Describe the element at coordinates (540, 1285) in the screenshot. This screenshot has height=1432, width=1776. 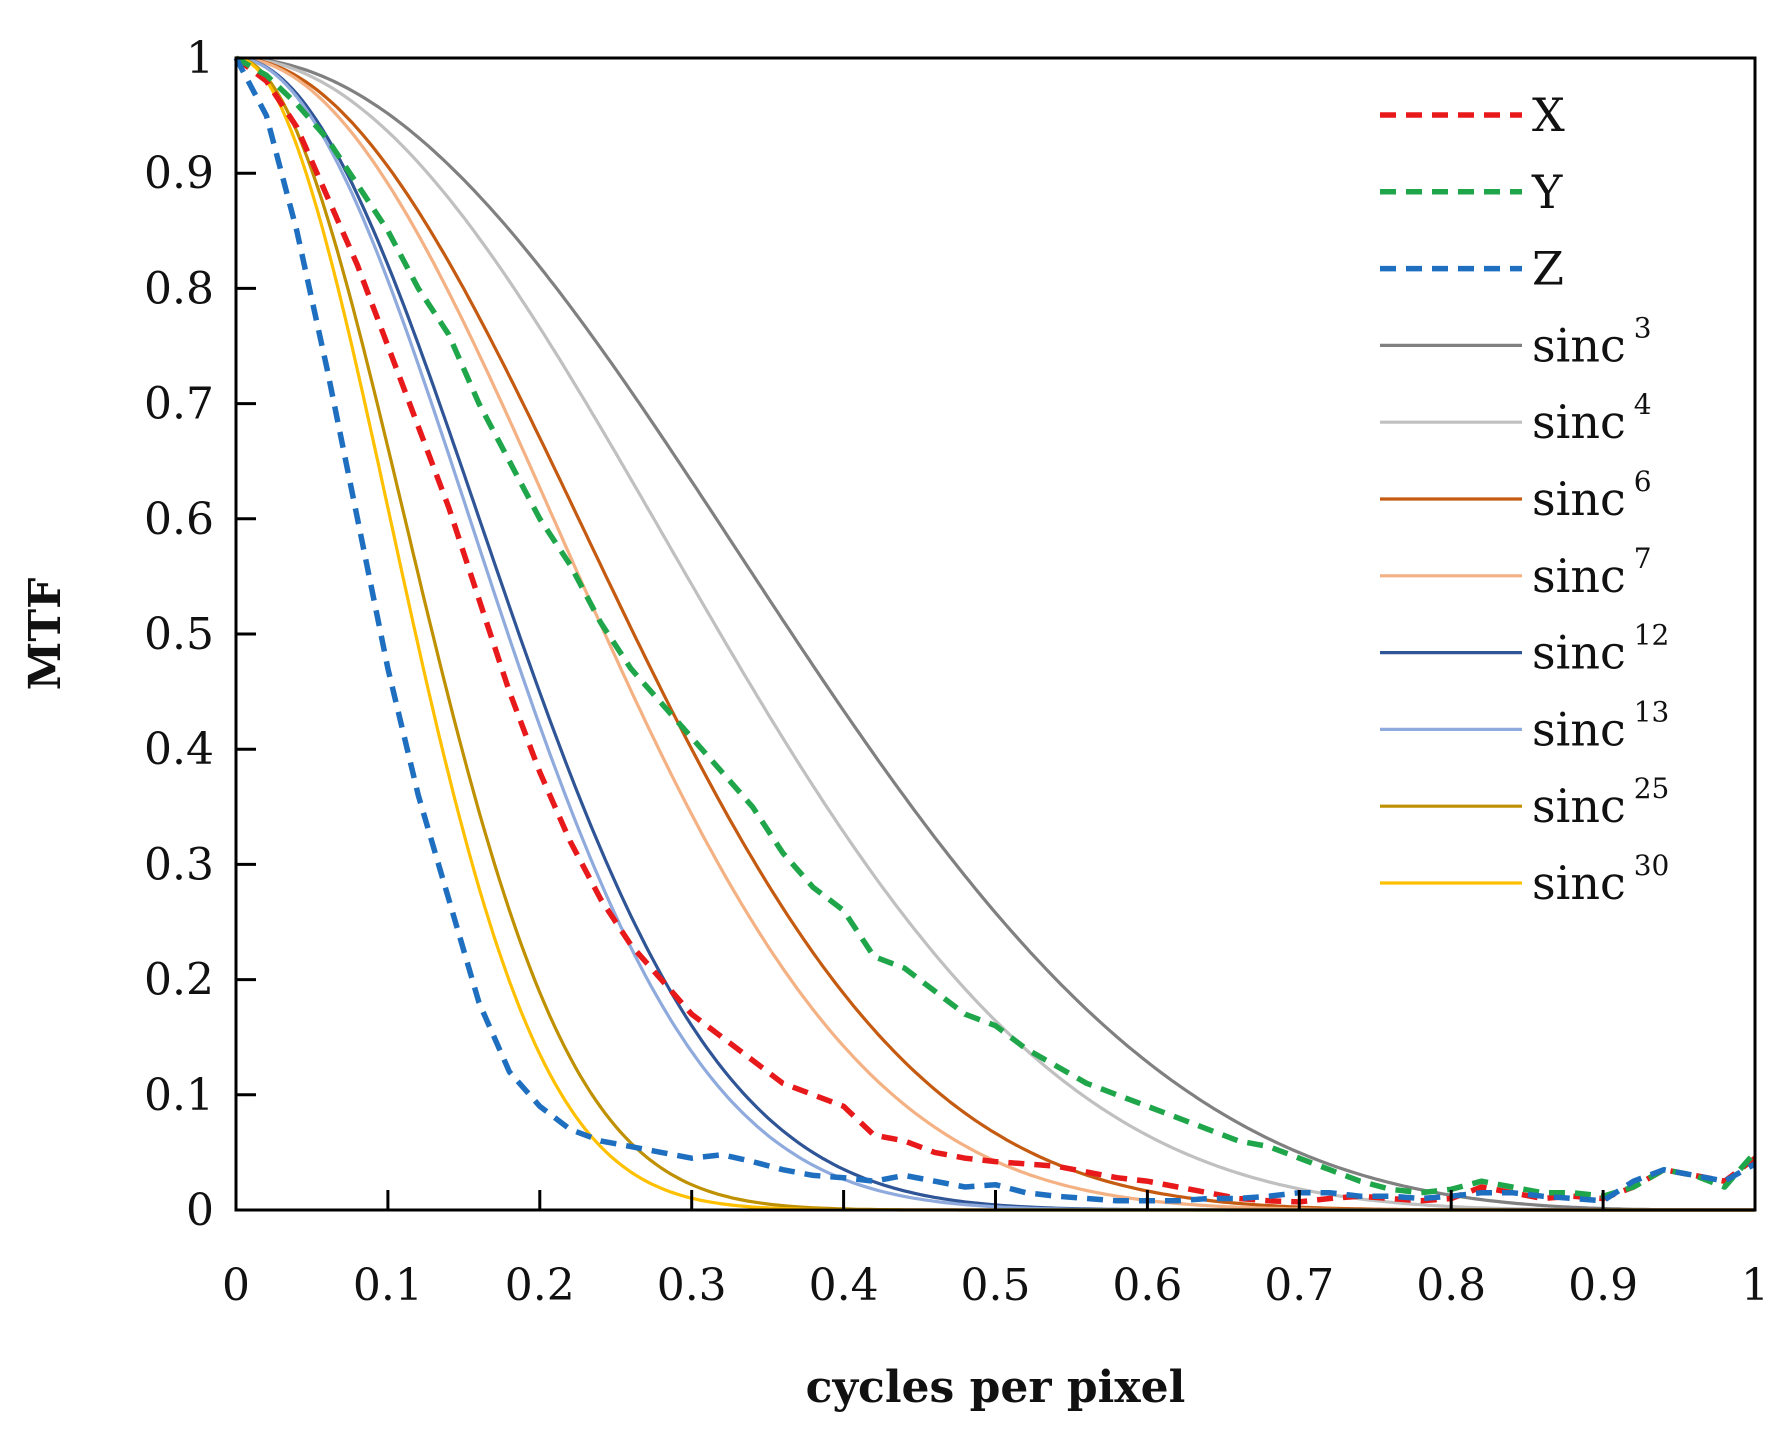
I see `x-tick-label: 0.2` at that location.